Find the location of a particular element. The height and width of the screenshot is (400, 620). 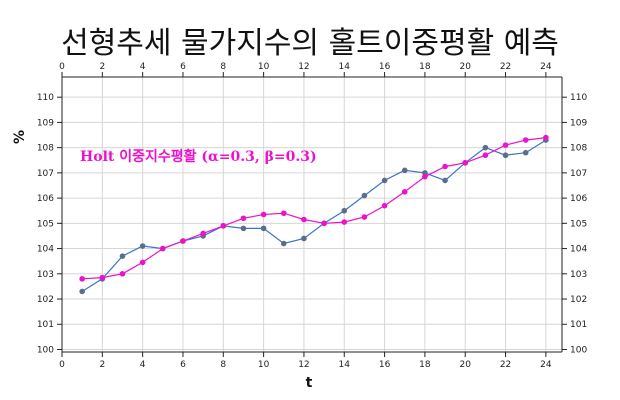

chart-title: 선형추세 물가지수의 홀트이중평활 예측 is located at coordinates (310, 43).